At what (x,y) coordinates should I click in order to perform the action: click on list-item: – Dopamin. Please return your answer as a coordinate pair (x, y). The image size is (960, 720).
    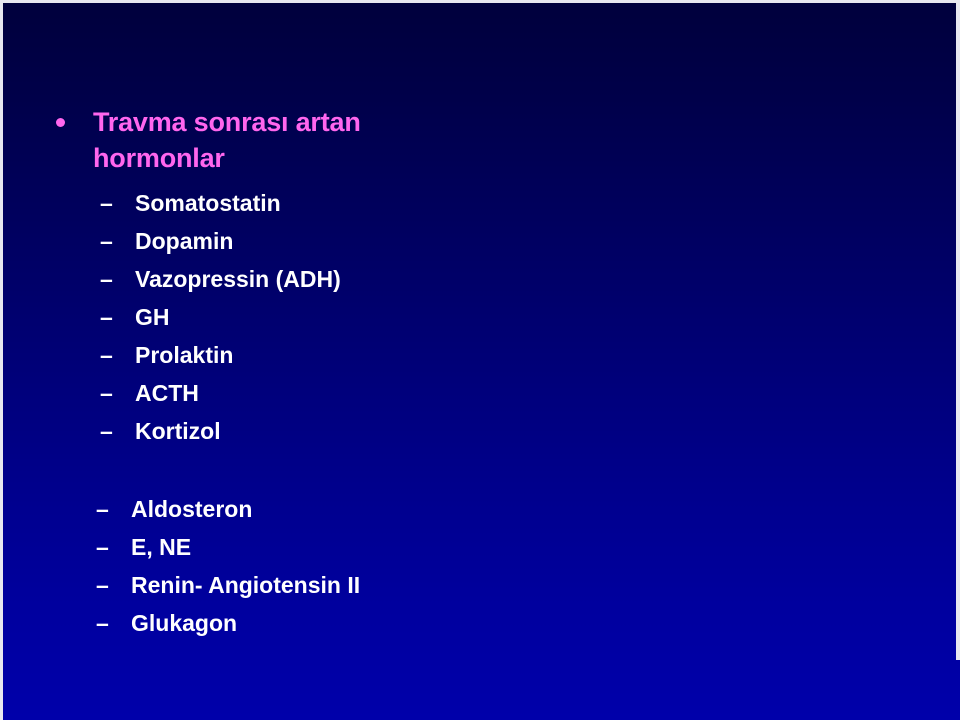
    Looking at the image, I should click on (220, 241).